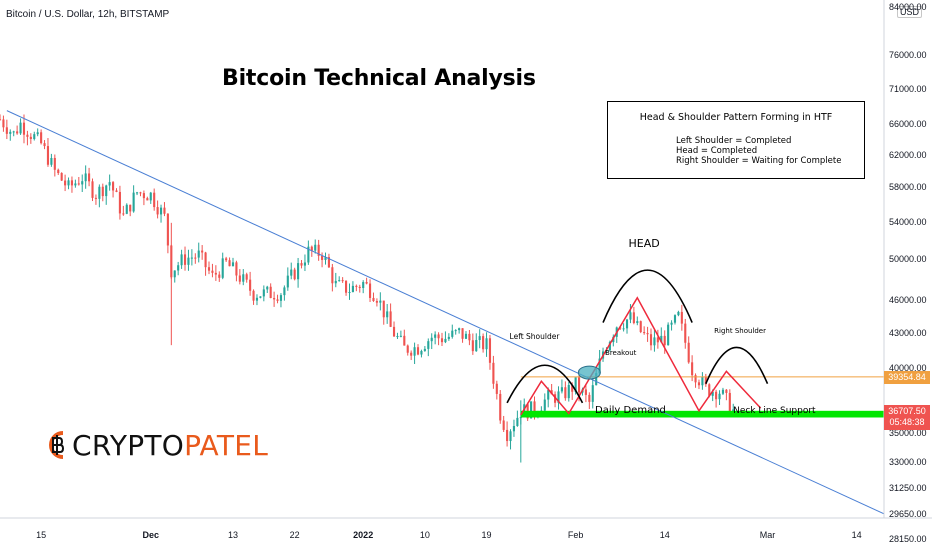 Image resolution: width=932 pixels, height=550 pixels. What do you see at coordinates (88, 14) in the screenshot?
I see `symbol-title: Bitcoin / U.S. Dollar, 12h, BITSTAMP` at bounding box center [88, 14].